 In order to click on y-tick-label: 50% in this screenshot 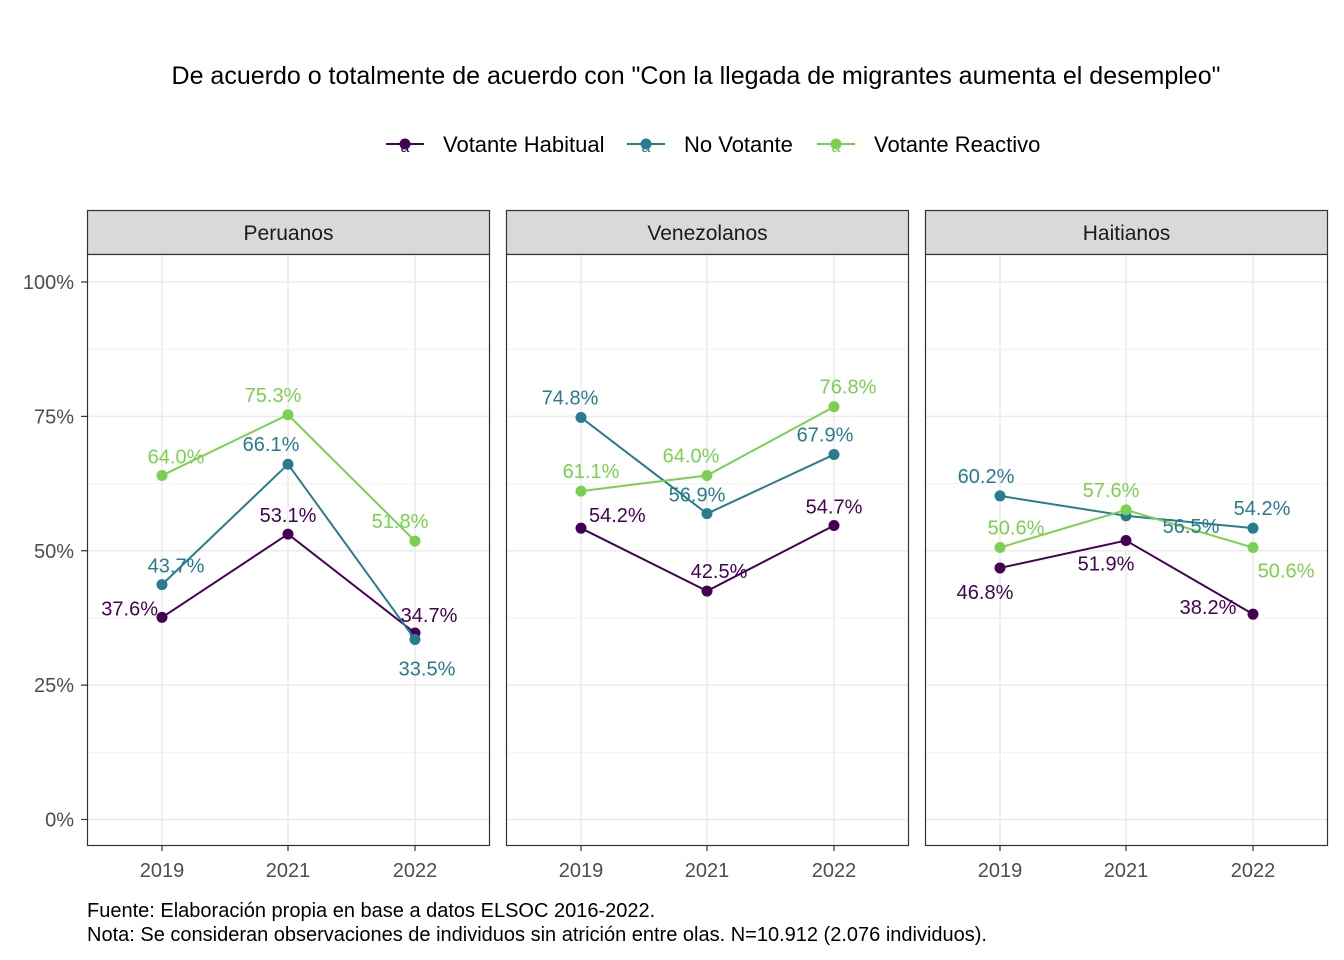, I will do `click(54, 552)`.